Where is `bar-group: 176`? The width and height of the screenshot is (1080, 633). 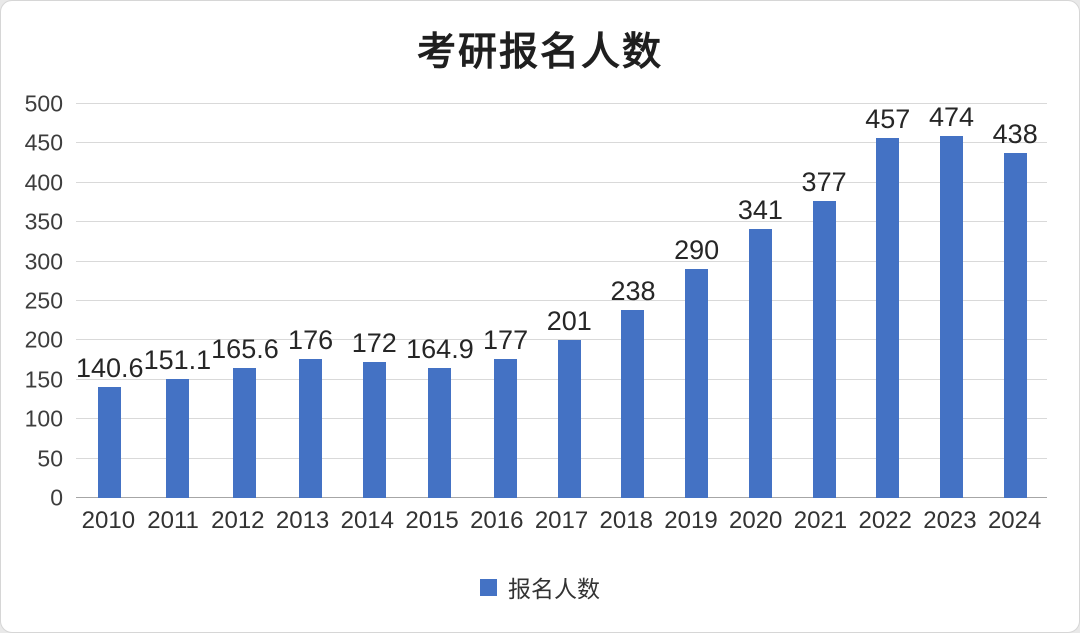 bar-group: 176 is located at coordinates (311, 301).